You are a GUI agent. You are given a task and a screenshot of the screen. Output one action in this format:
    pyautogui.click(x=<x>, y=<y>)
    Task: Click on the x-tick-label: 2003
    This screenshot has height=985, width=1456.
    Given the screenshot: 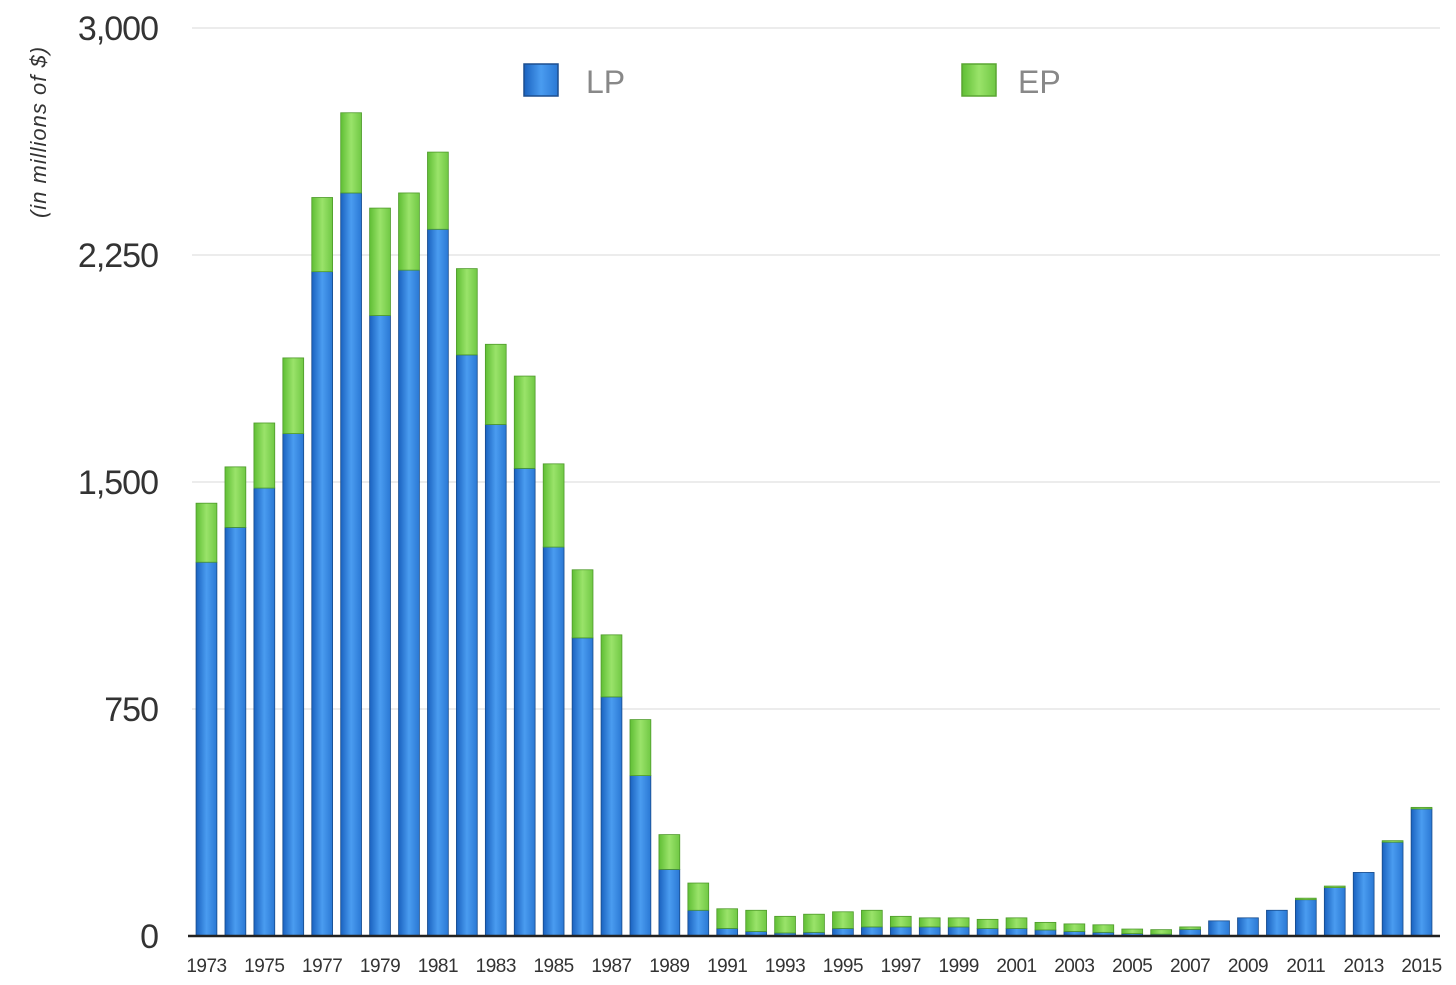 What is the action you would take?
    pyautogui.click(x=1074, y=966)
    